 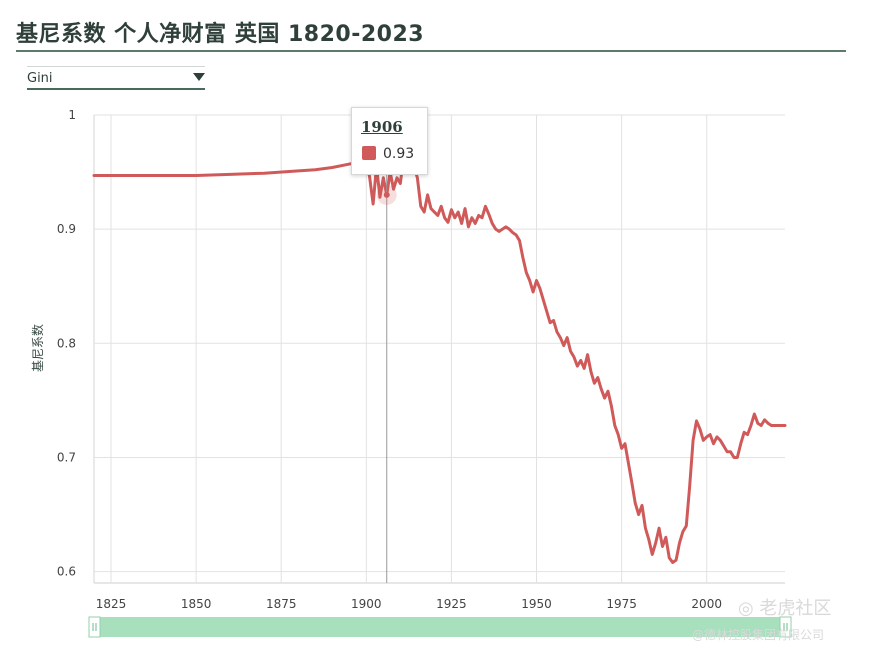 What do you see at coordinates (369, 153) in the screenshot?
I see `series-swatch-icon` at bounding box center [369, 153].